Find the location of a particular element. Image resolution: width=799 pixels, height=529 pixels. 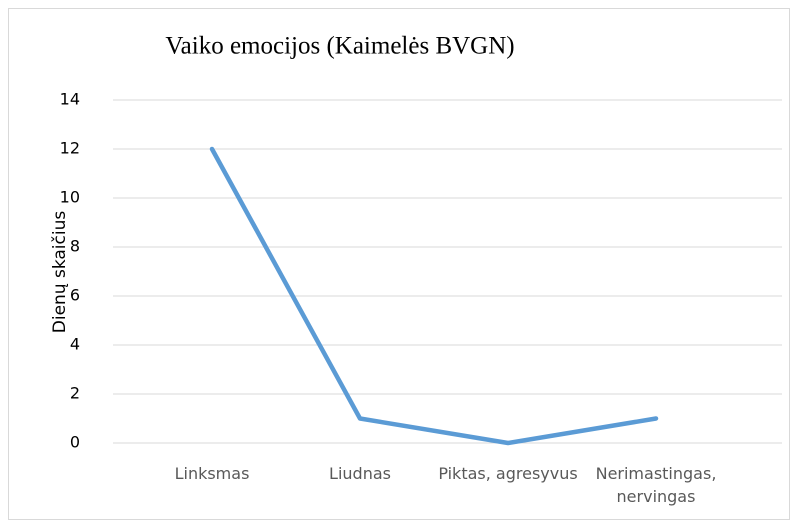

y-tick-label: 12 is located at coordinates (70, 148).